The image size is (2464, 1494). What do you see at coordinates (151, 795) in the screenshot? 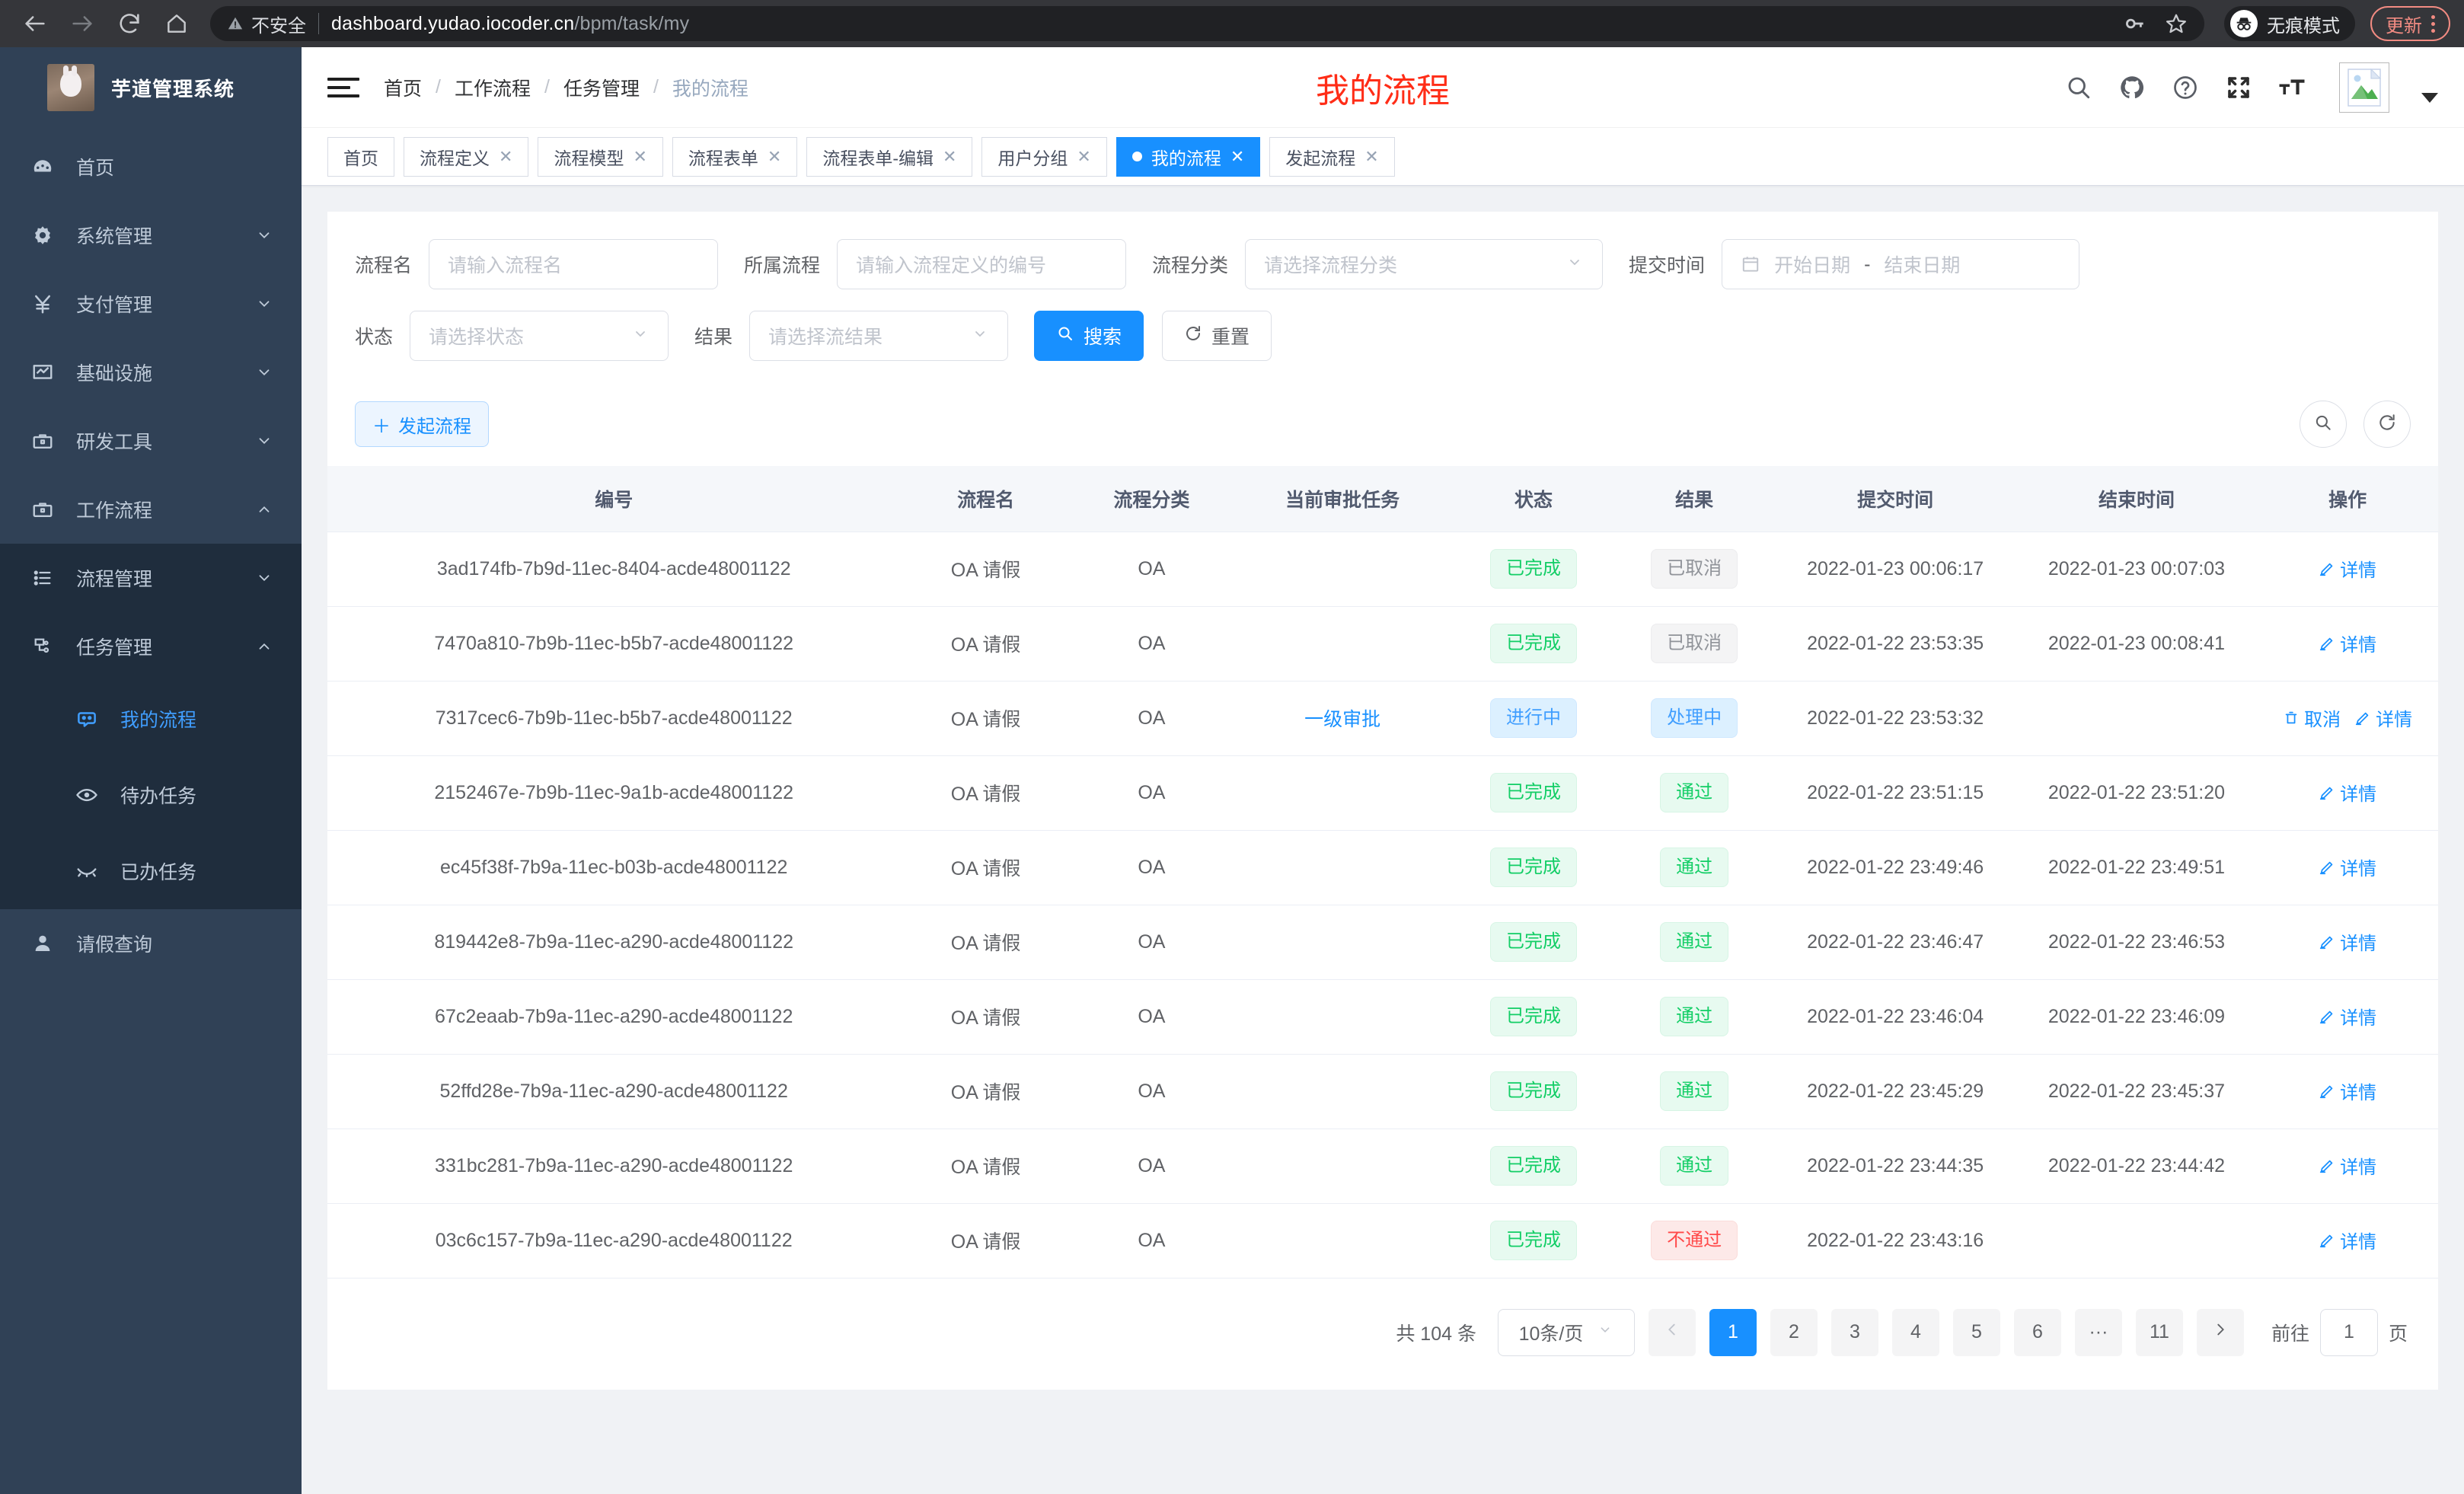
I see `sidebar-item-todo-task: 待办任务` at bounding box center [151, 795].